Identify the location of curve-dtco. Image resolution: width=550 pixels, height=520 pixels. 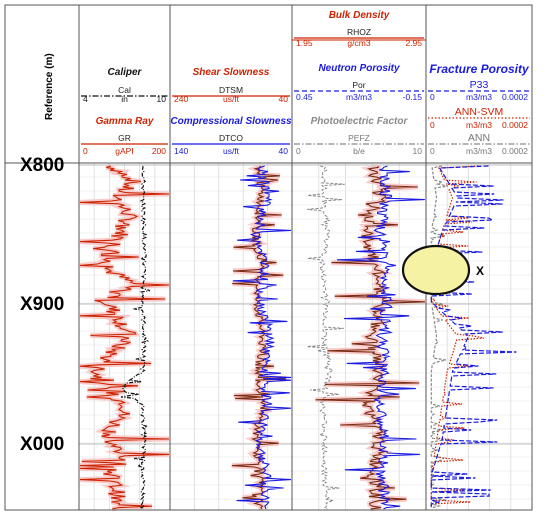
(262, 337).